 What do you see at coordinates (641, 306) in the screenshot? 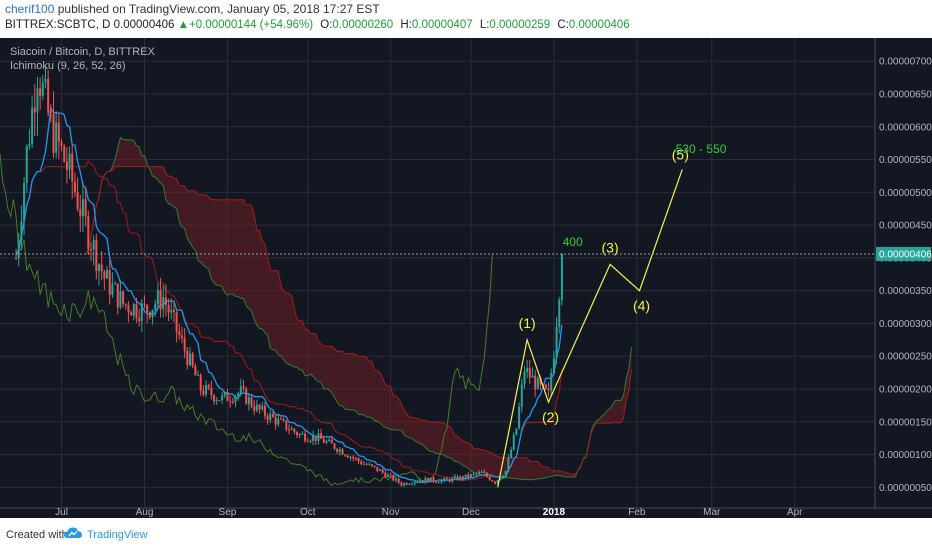
I see `wave-label: (4)` at bounding box center [641, 306].